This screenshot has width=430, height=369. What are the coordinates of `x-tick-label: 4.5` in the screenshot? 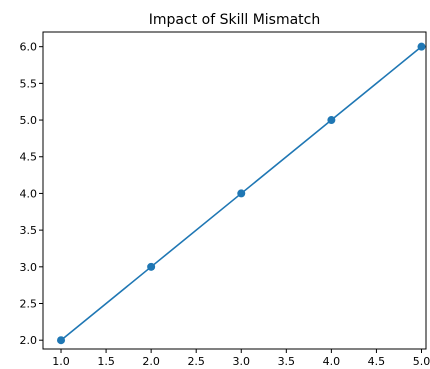 It's located at (377, 361).